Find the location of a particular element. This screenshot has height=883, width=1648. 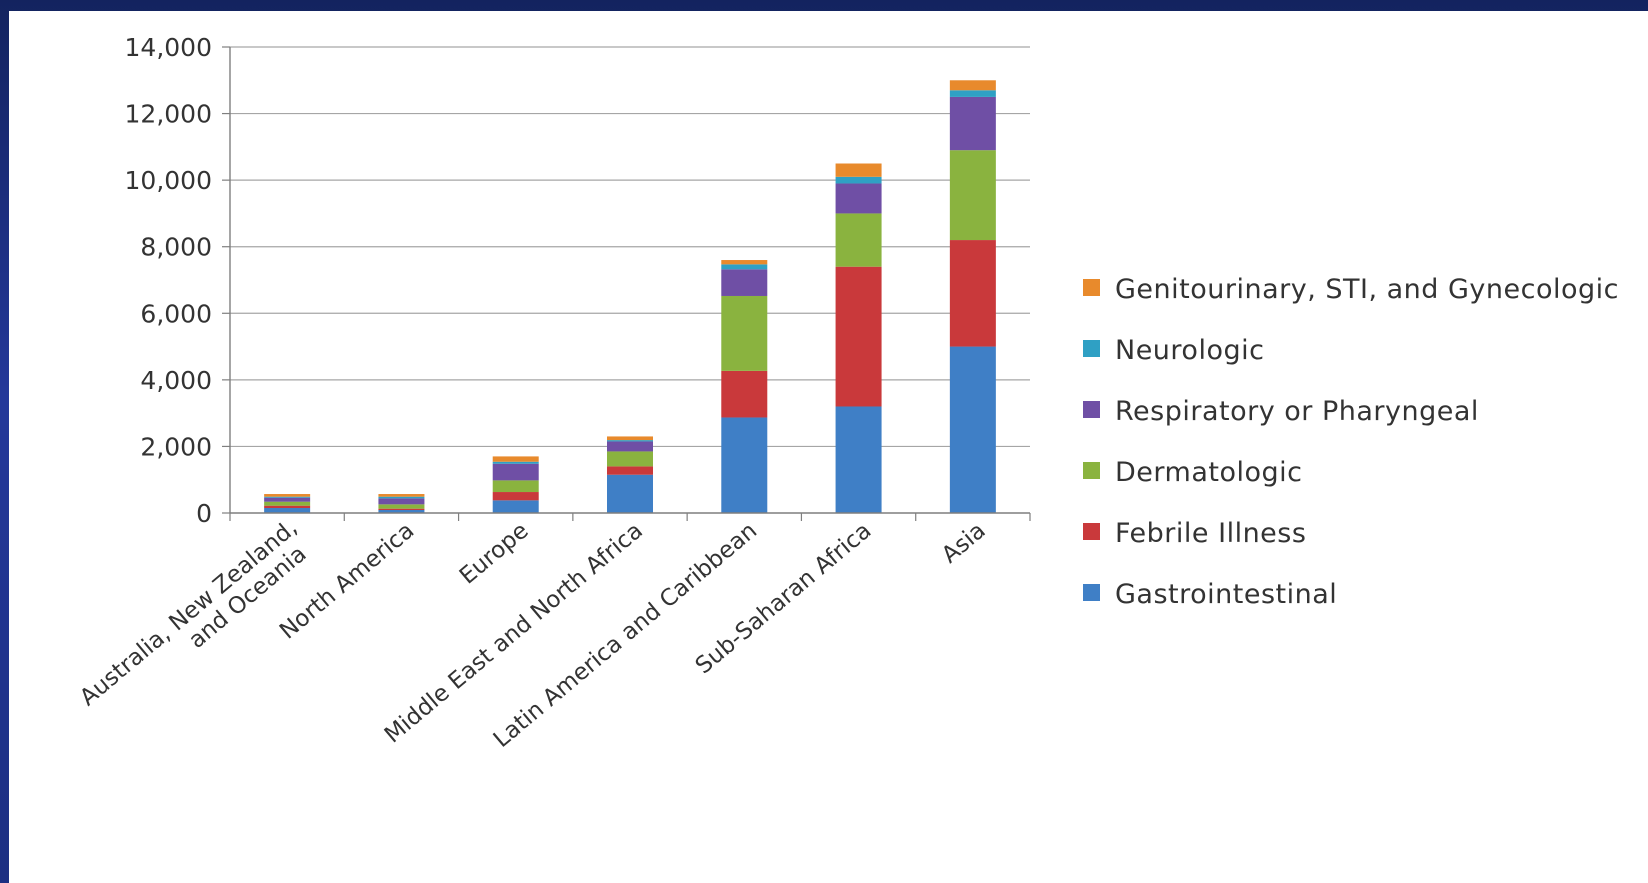

legend-label: Respiratory or Pharyngeal is located at coordinates (1297, 411).